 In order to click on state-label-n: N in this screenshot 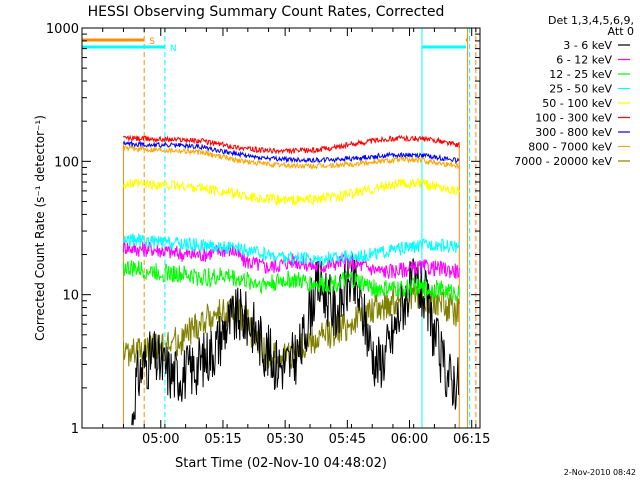, I will do `click(173, 49)`.